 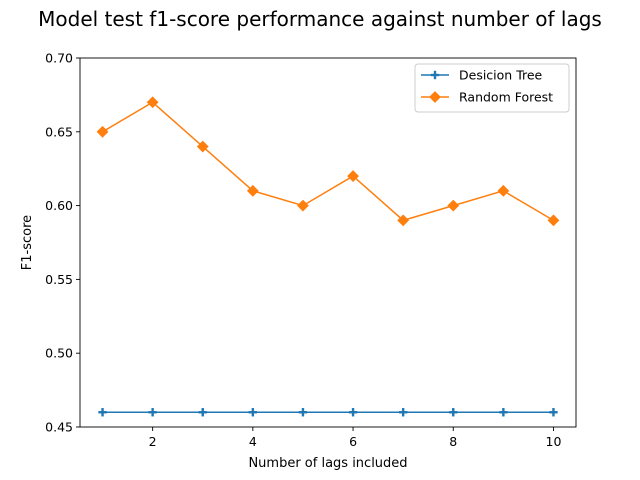 What do you see at coordinates (59, 205) in the screenshot?
I see `y-tick-label: 0.60` at bounding box center [59, 205].